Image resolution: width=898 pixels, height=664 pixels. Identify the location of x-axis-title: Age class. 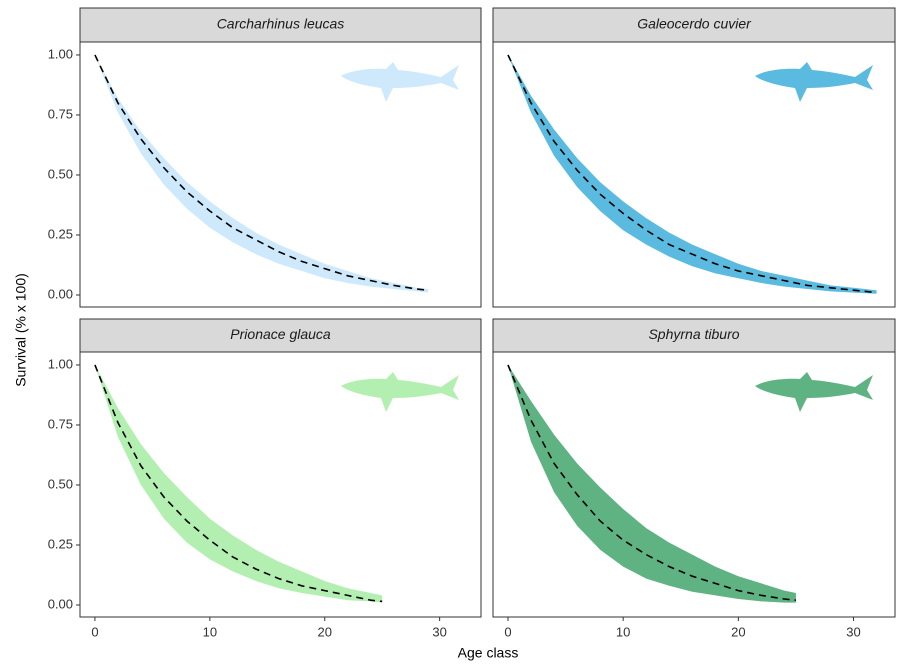
(488, 653).